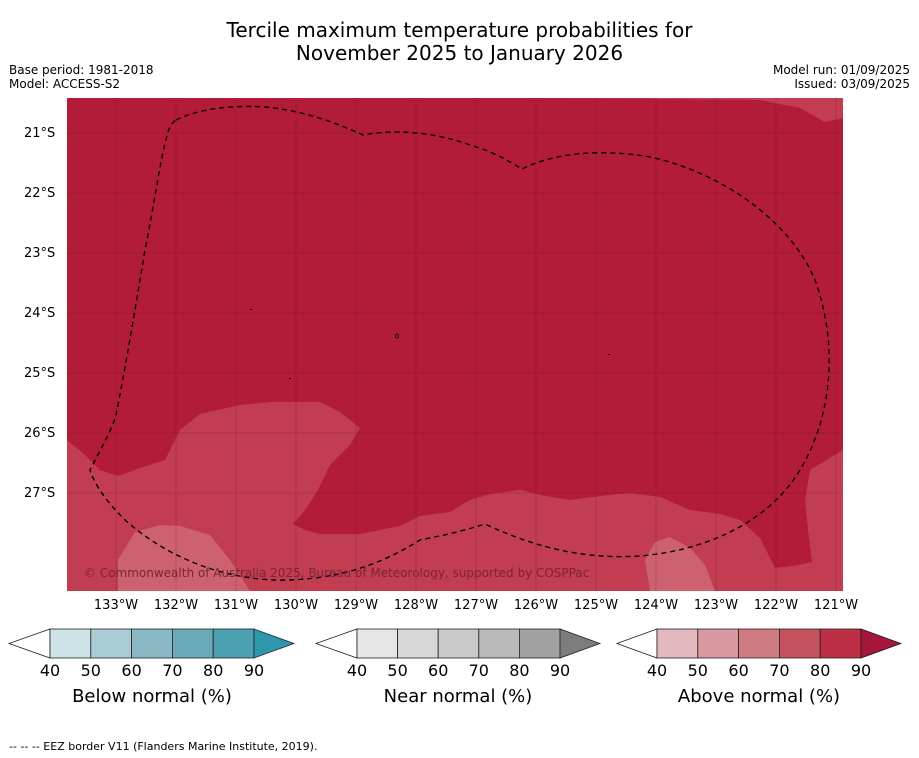  What do you see at coordinates (438, 670) in the screenshot?
I see `colorbar-near-tick: 60` at bounding box center [438, 670].